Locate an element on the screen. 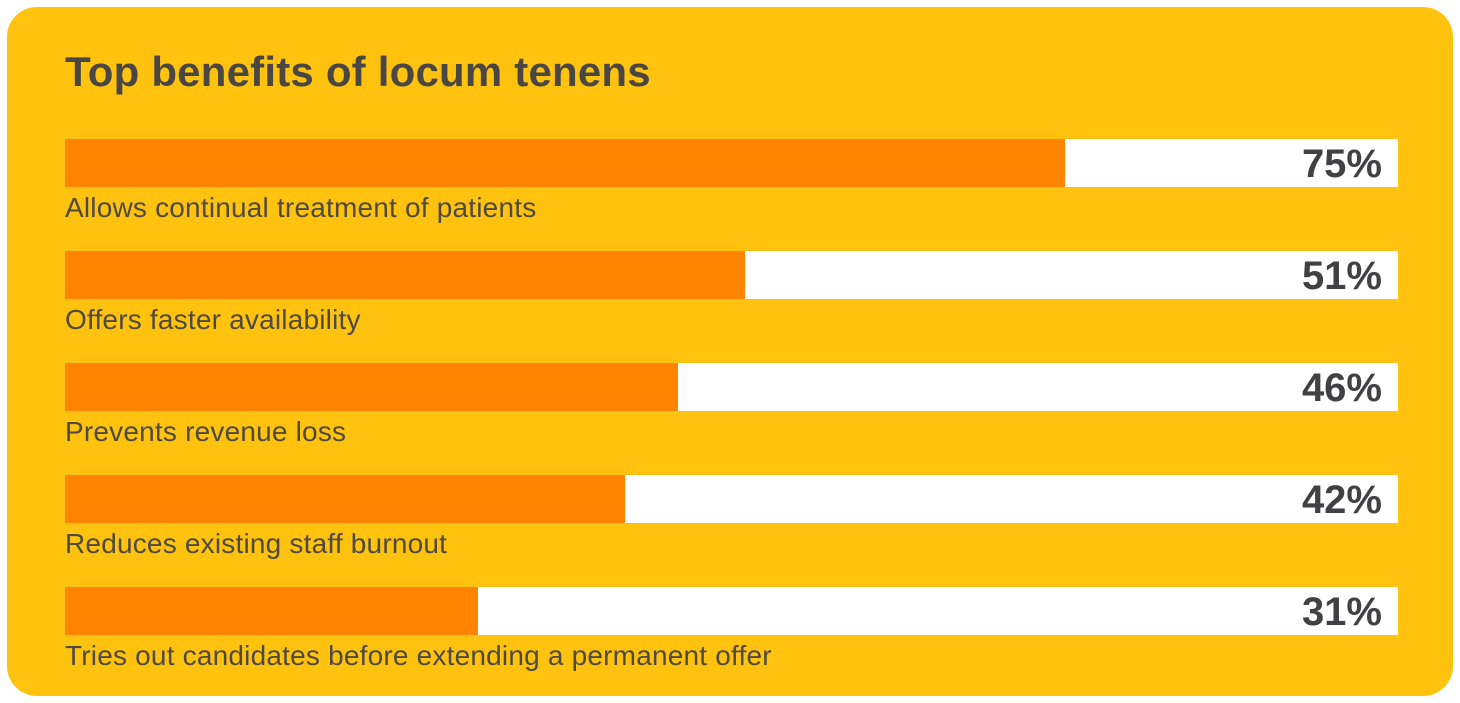 The image size is (1460, 703). bar-track: 75% is located at coordinates (731, 163).